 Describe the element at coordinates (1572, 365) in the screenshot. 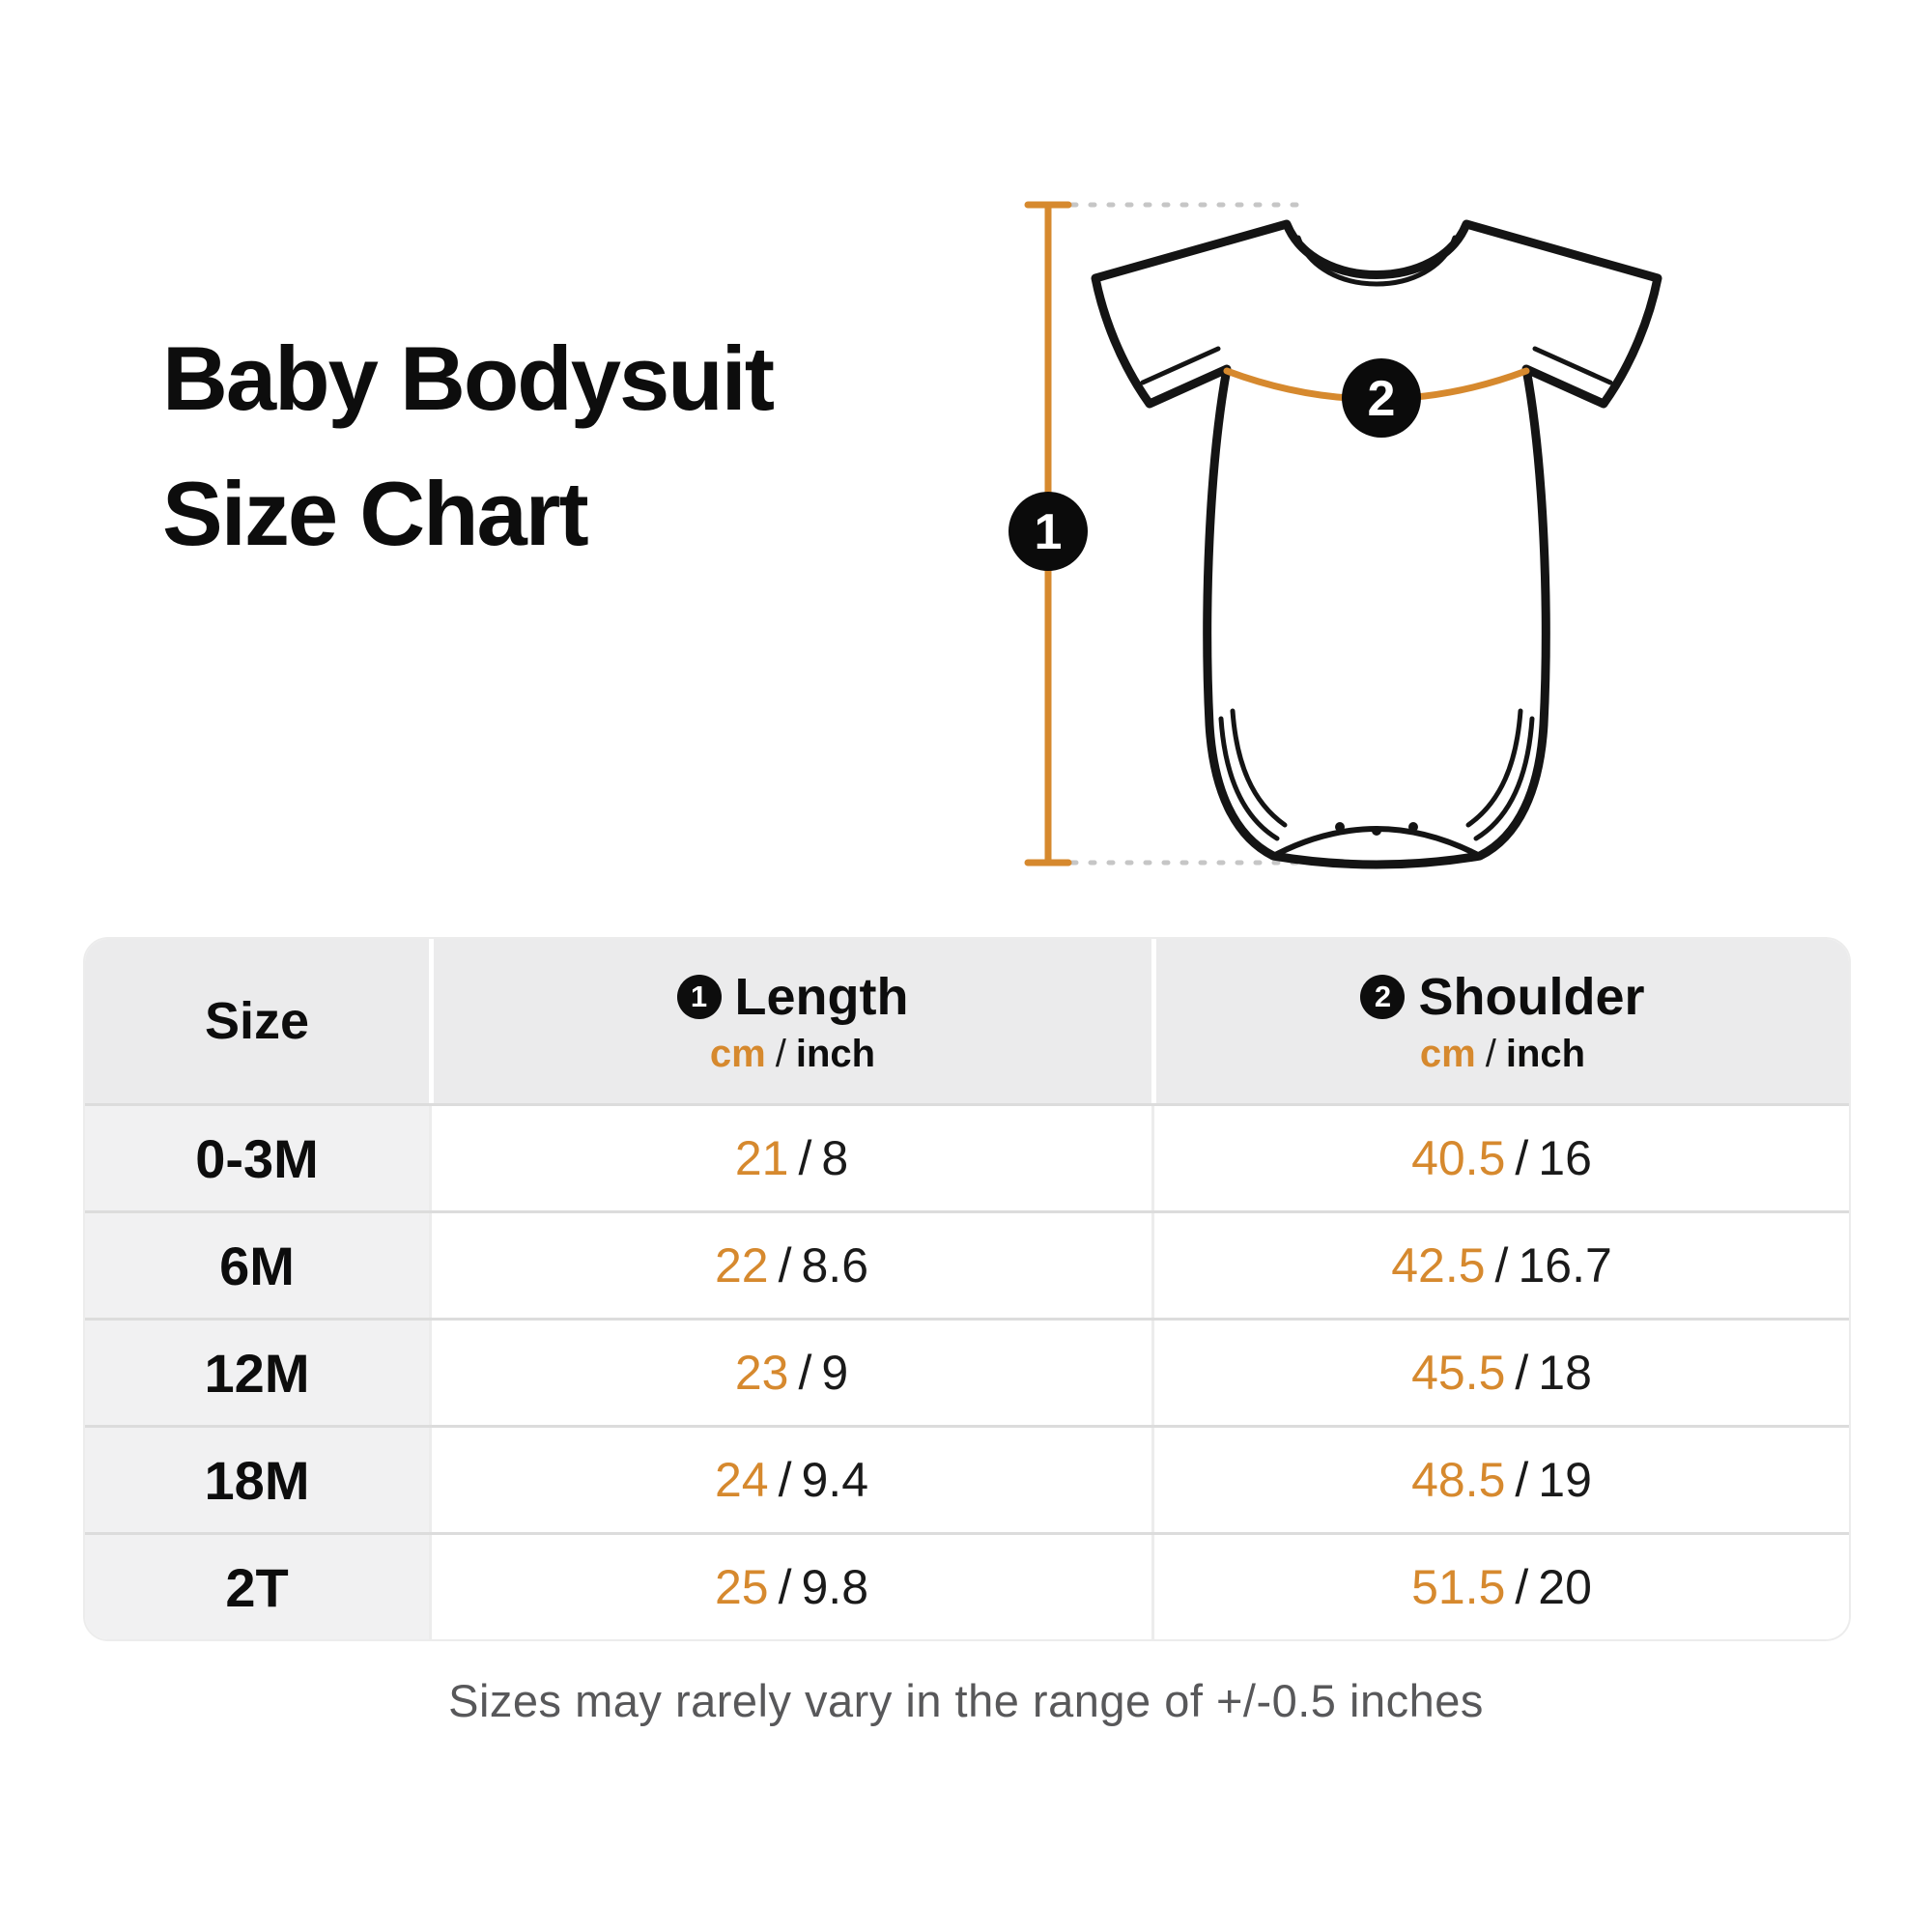

I see `right-cuff-line` at that location.